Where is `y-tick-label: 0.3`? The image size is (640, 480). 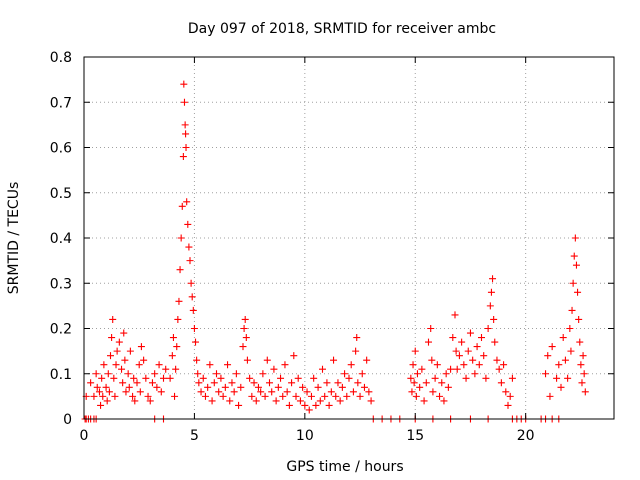
y-tick-label: 0.3 is located at coordinates (61, 284).